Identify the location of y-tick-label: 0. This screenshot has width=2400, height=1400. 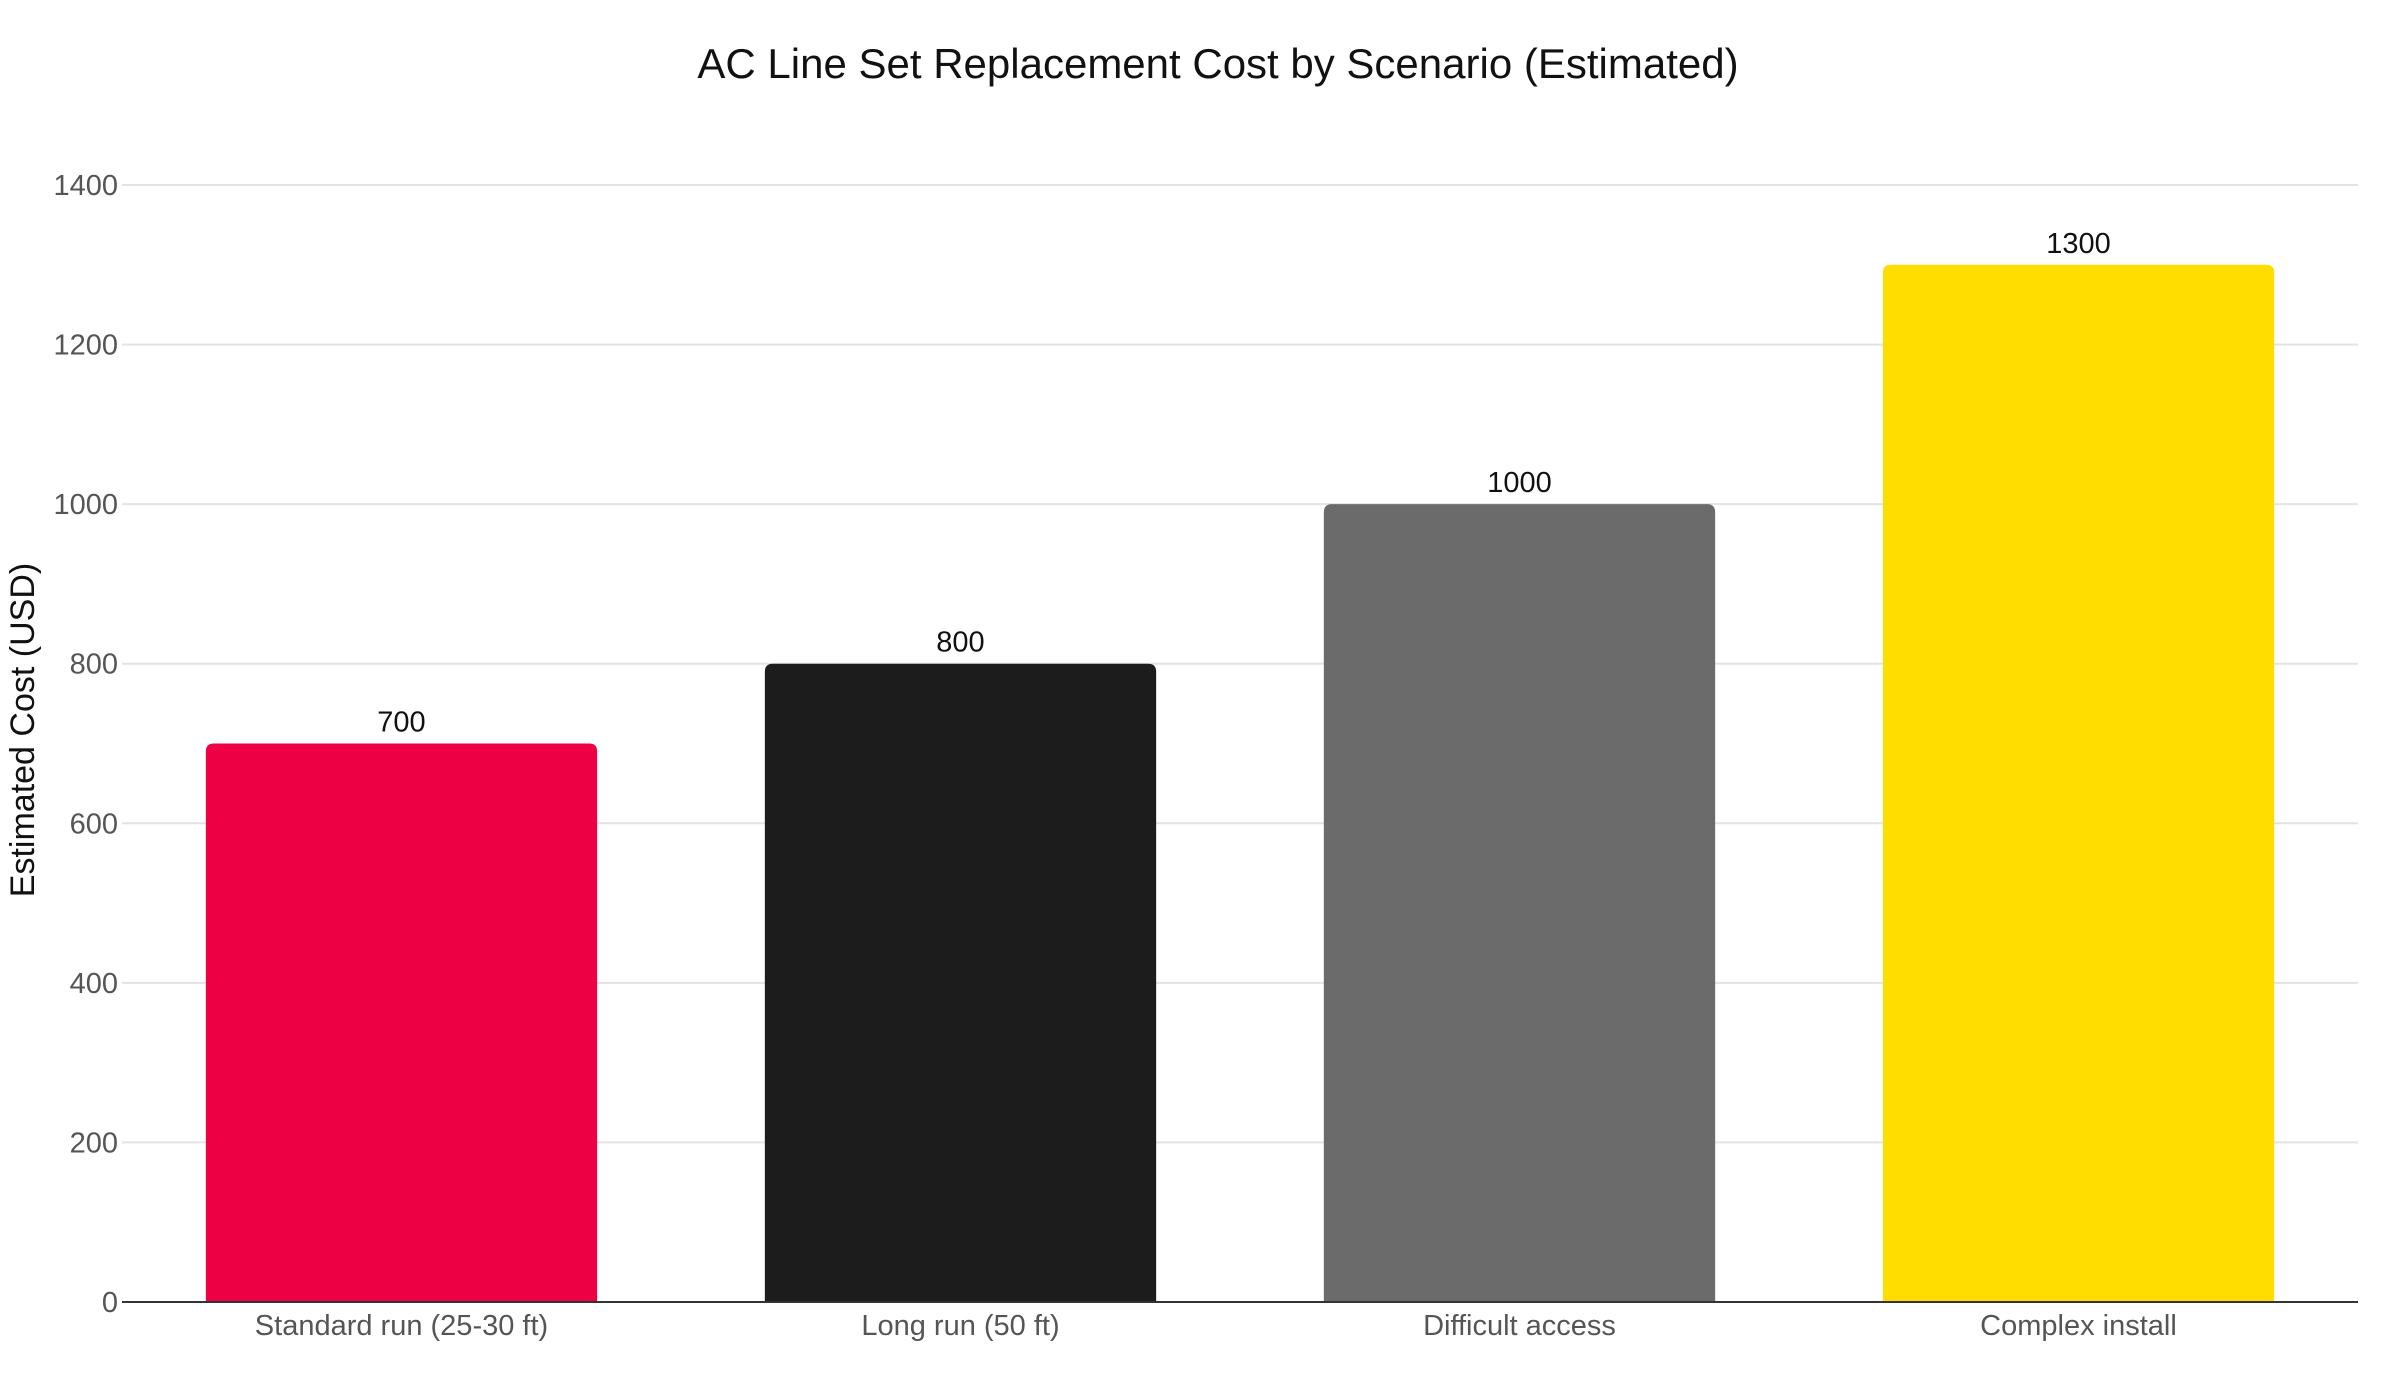
(110, 1303).